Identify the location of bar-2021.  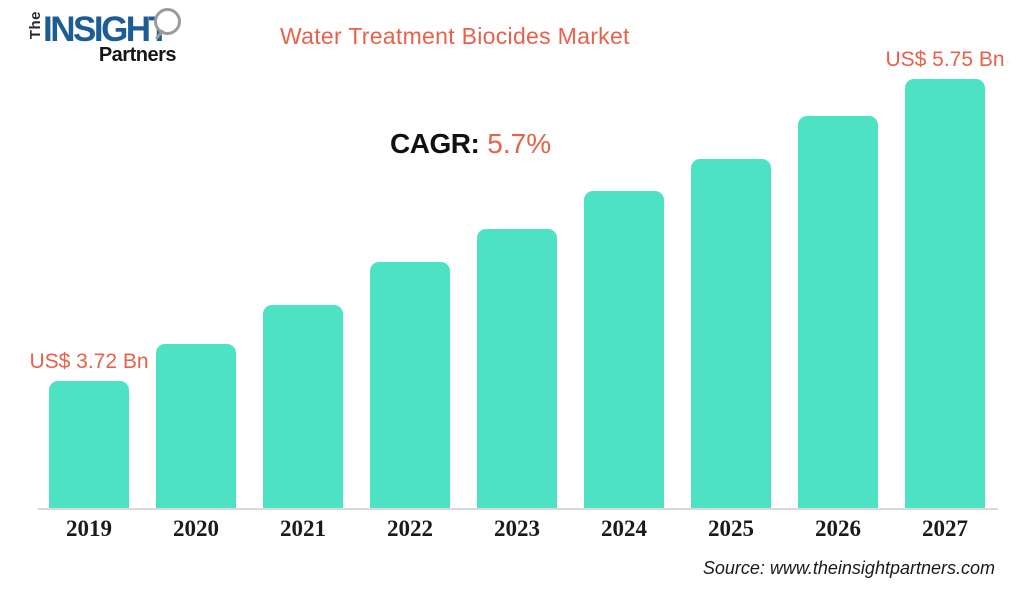
(303, 406).